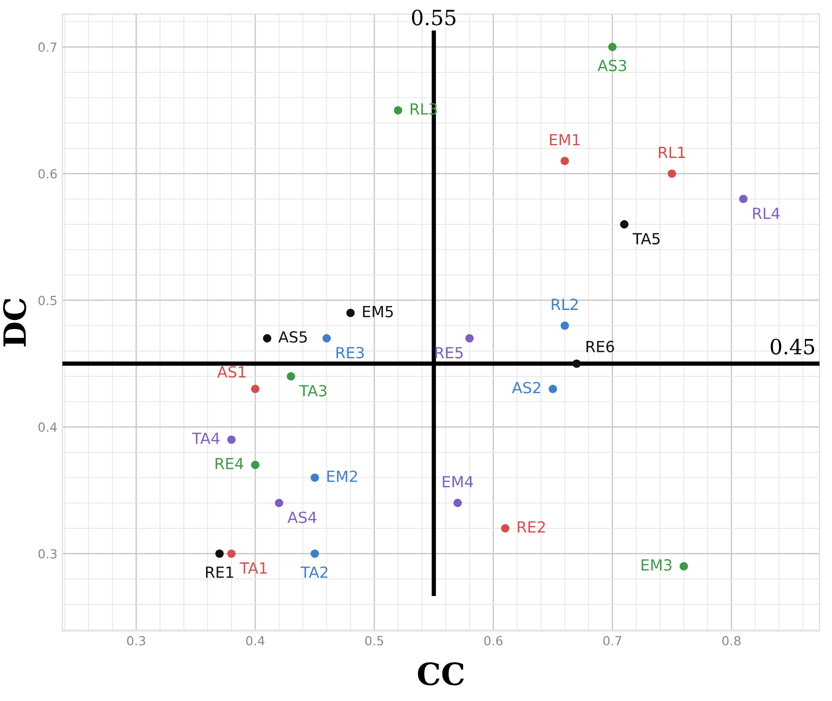 This screenshot has width=832, height=701. Describe the element at coordinates (314, 572) in the screenshot. I see `series-label: TA2` at that location.